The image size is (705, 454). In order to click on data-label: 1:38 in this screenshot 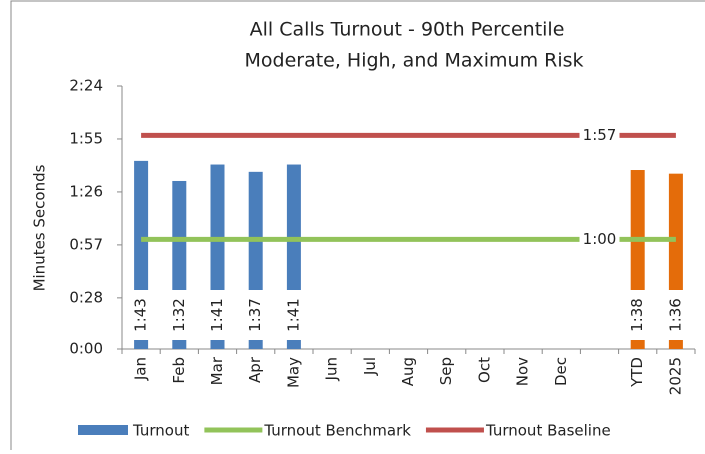, I will do `click(637, 315)`.